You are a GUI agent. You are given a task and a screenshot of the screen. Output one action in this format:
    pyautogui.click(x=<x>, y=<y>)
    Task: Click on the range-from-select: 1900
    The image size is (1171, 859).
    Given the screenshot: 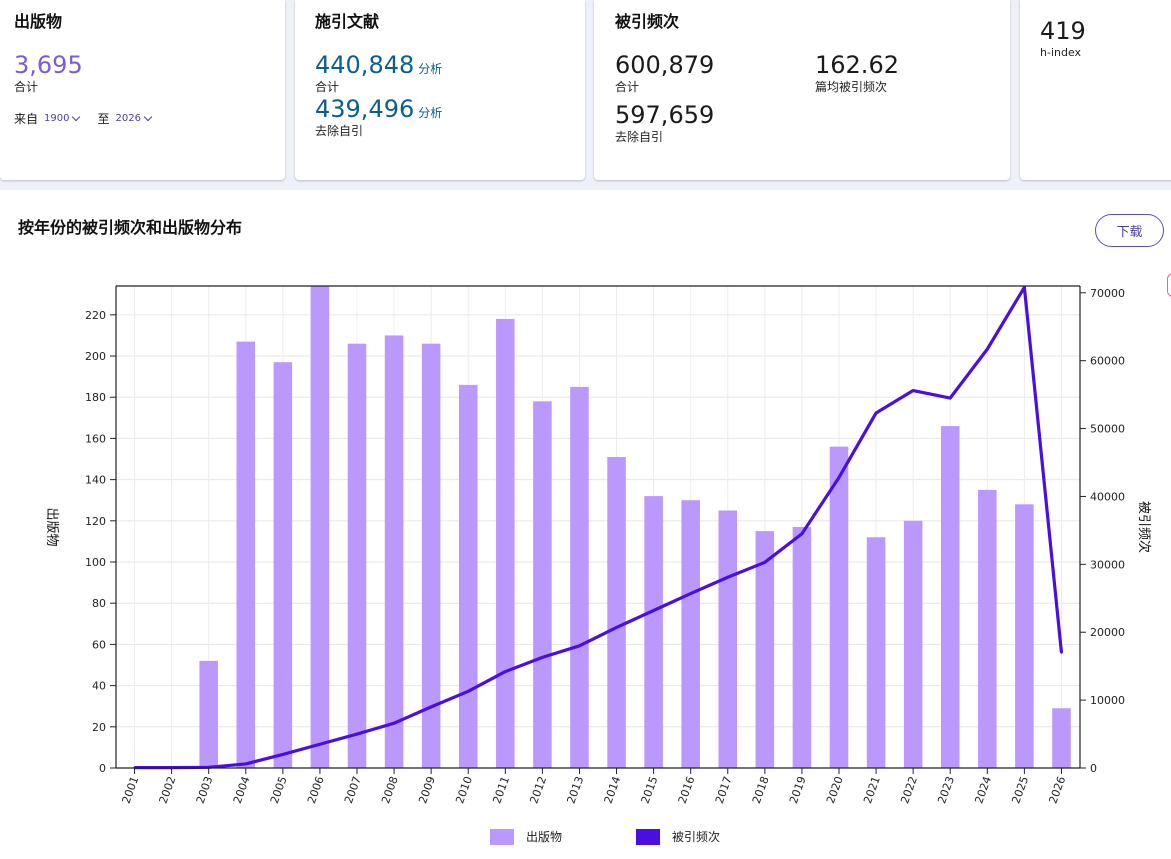 What is the action you would take?
    pyautogui.click(x=62, y=118)
    